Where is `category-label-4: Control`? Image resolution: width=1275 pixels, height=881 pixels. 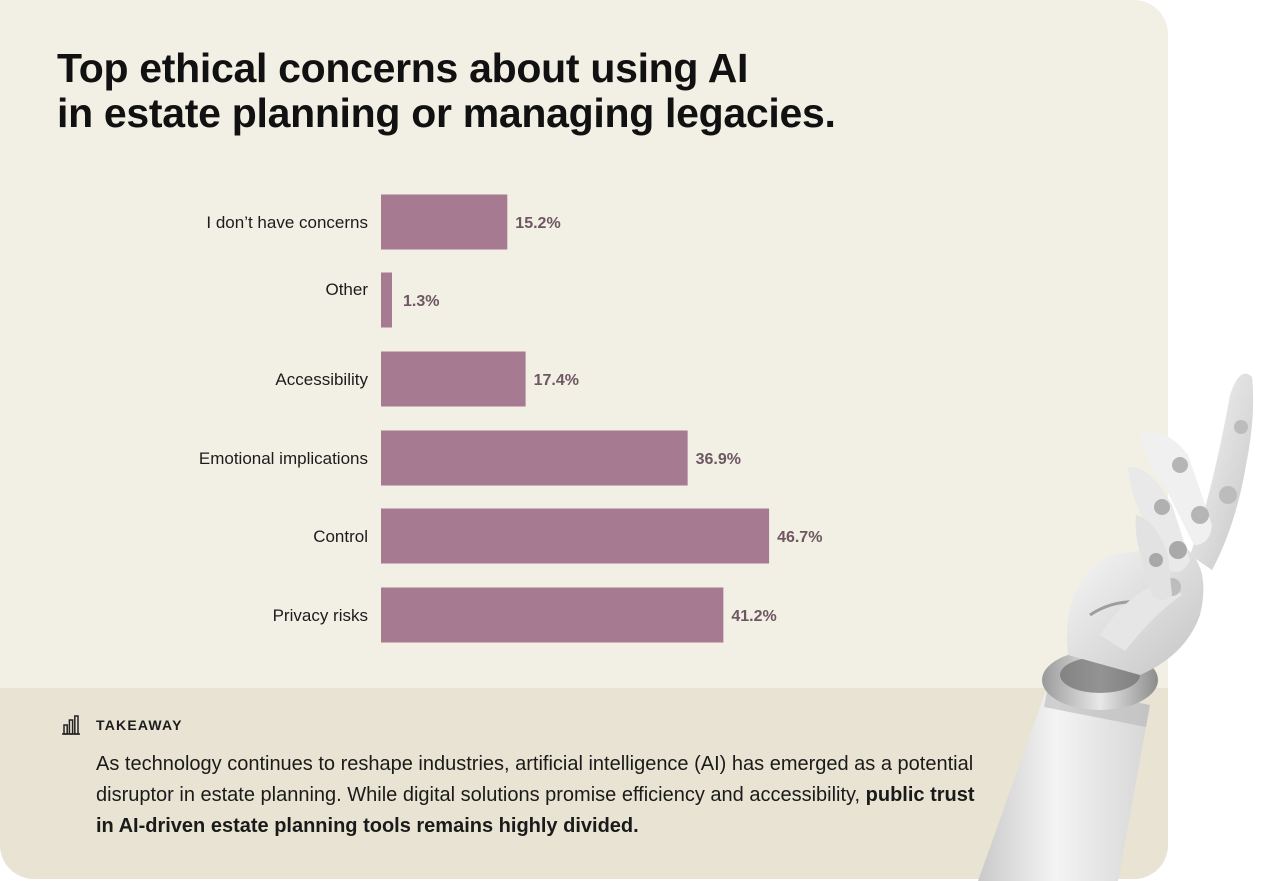 category-label-4: Control is located at coordinates (340, 536).